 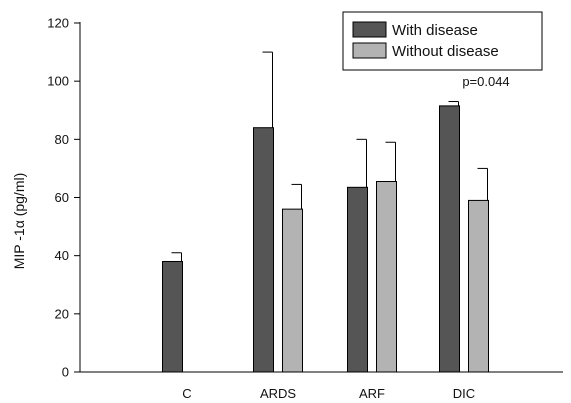 What do you see at coordinates (172, 316) in the screenshot?
I see `bar-0-C` at bounding box center [172, 316].